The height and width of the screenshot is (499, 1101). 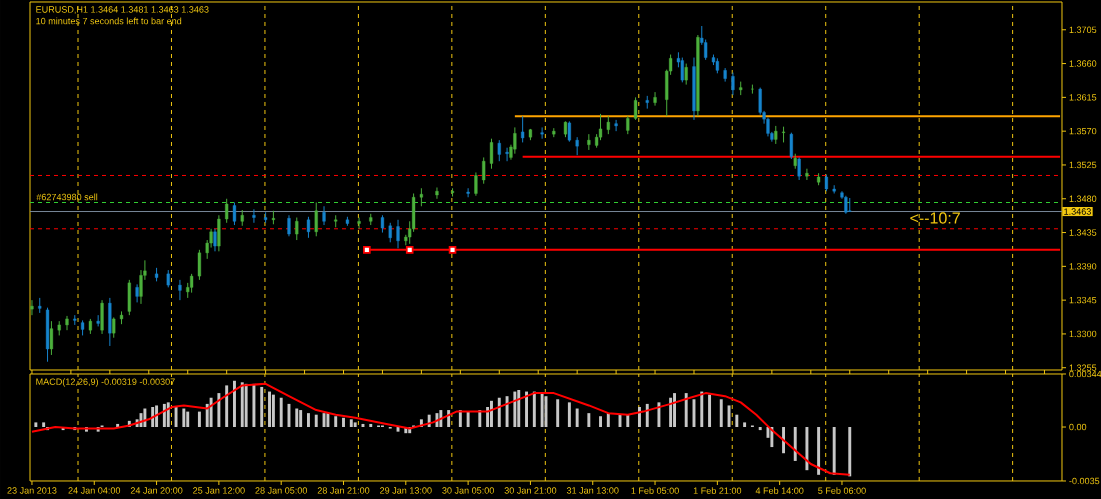 I want to click on x-tick-label: 31 Jan 13:00, so click(x=592, y=490).